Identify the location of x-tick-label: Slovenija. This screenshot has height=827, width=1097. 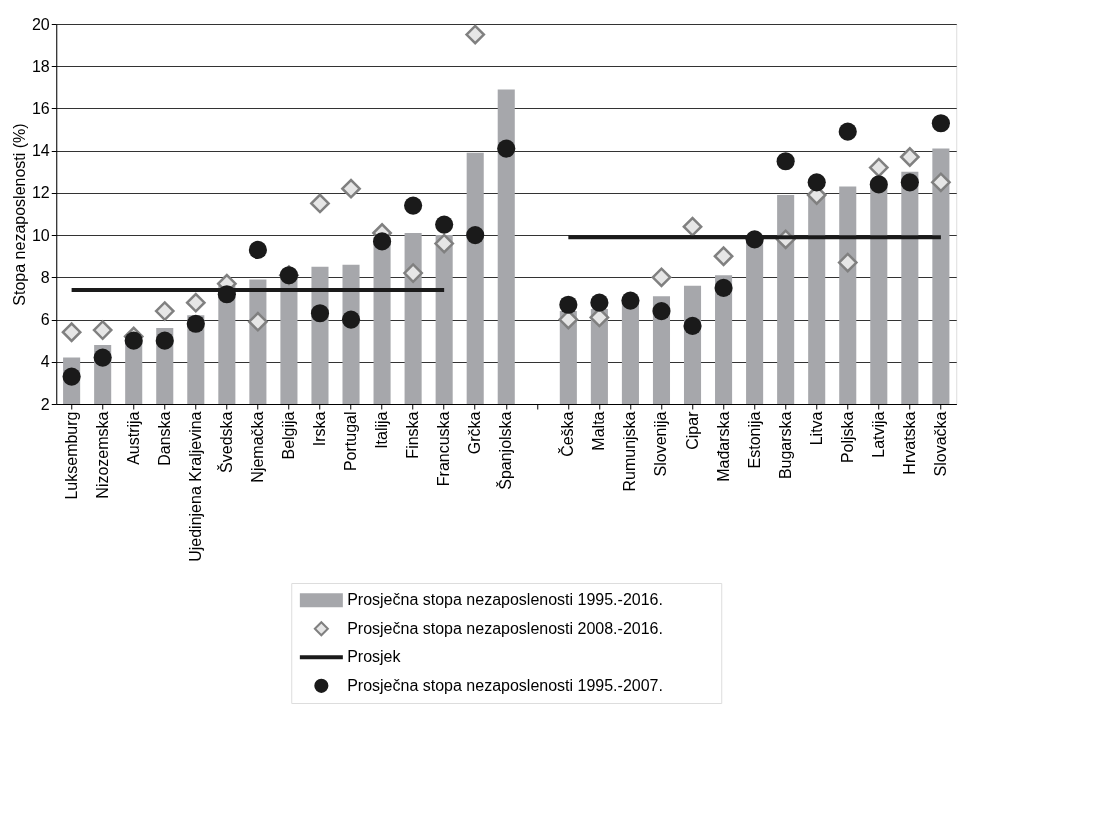
(661, 444).